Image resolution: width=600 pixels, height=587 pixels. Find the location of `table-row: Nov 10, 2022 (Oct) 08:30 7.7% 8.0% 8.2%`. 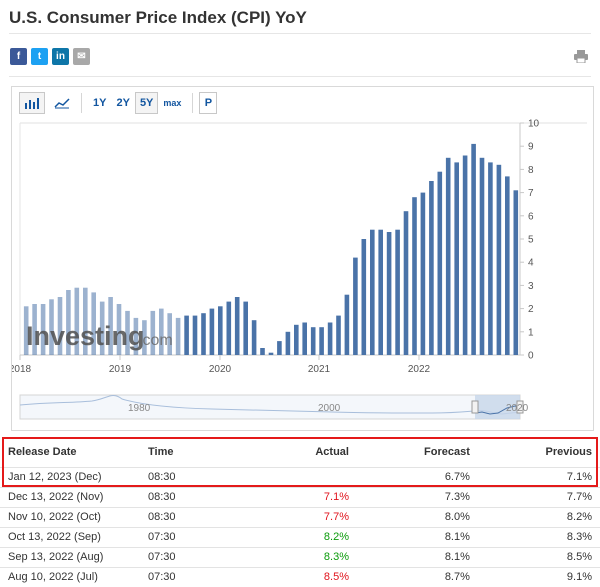

table-row: Nov 10, 2022 (Oct) 08:30 7.7% 8.0% 8.2% is located at coordinates (300, 516).